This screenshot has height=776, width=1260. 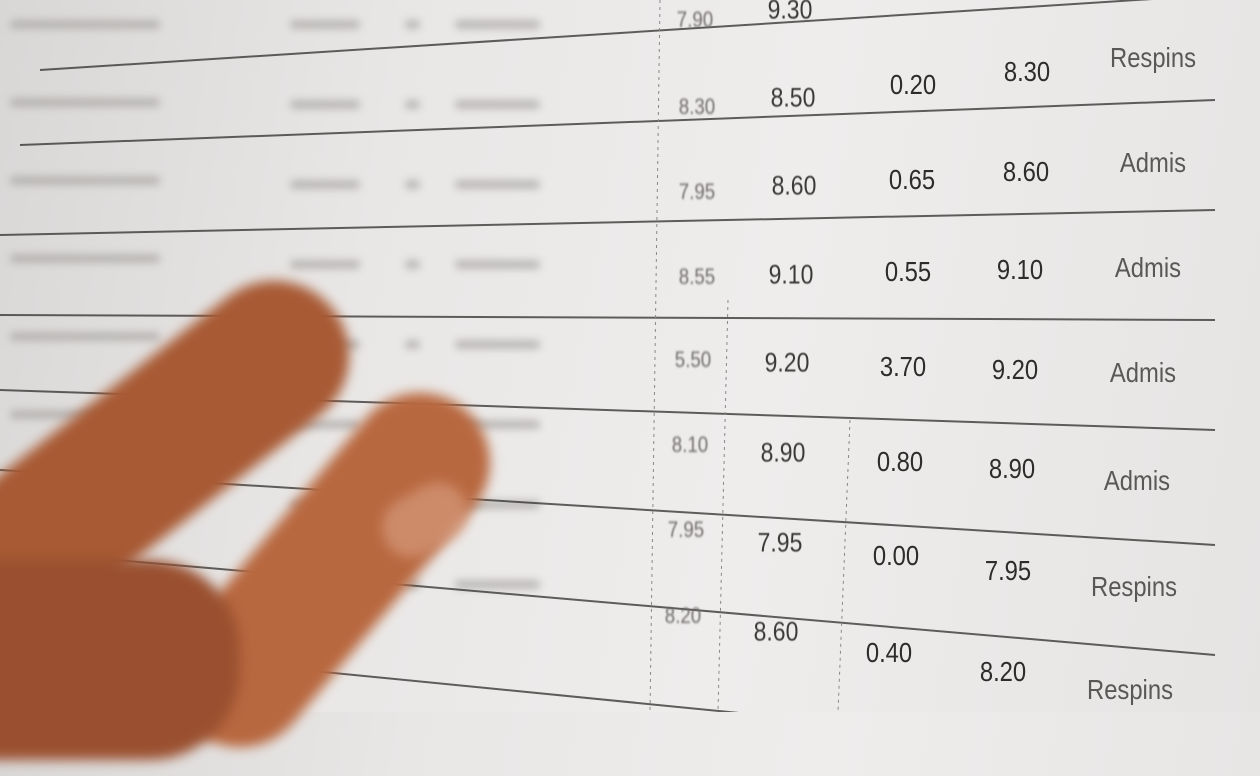 What do you see at coordinates (896, 555) in the screenshot?
I see `cell-difference: 0.00` at bounding box center [896, 555].